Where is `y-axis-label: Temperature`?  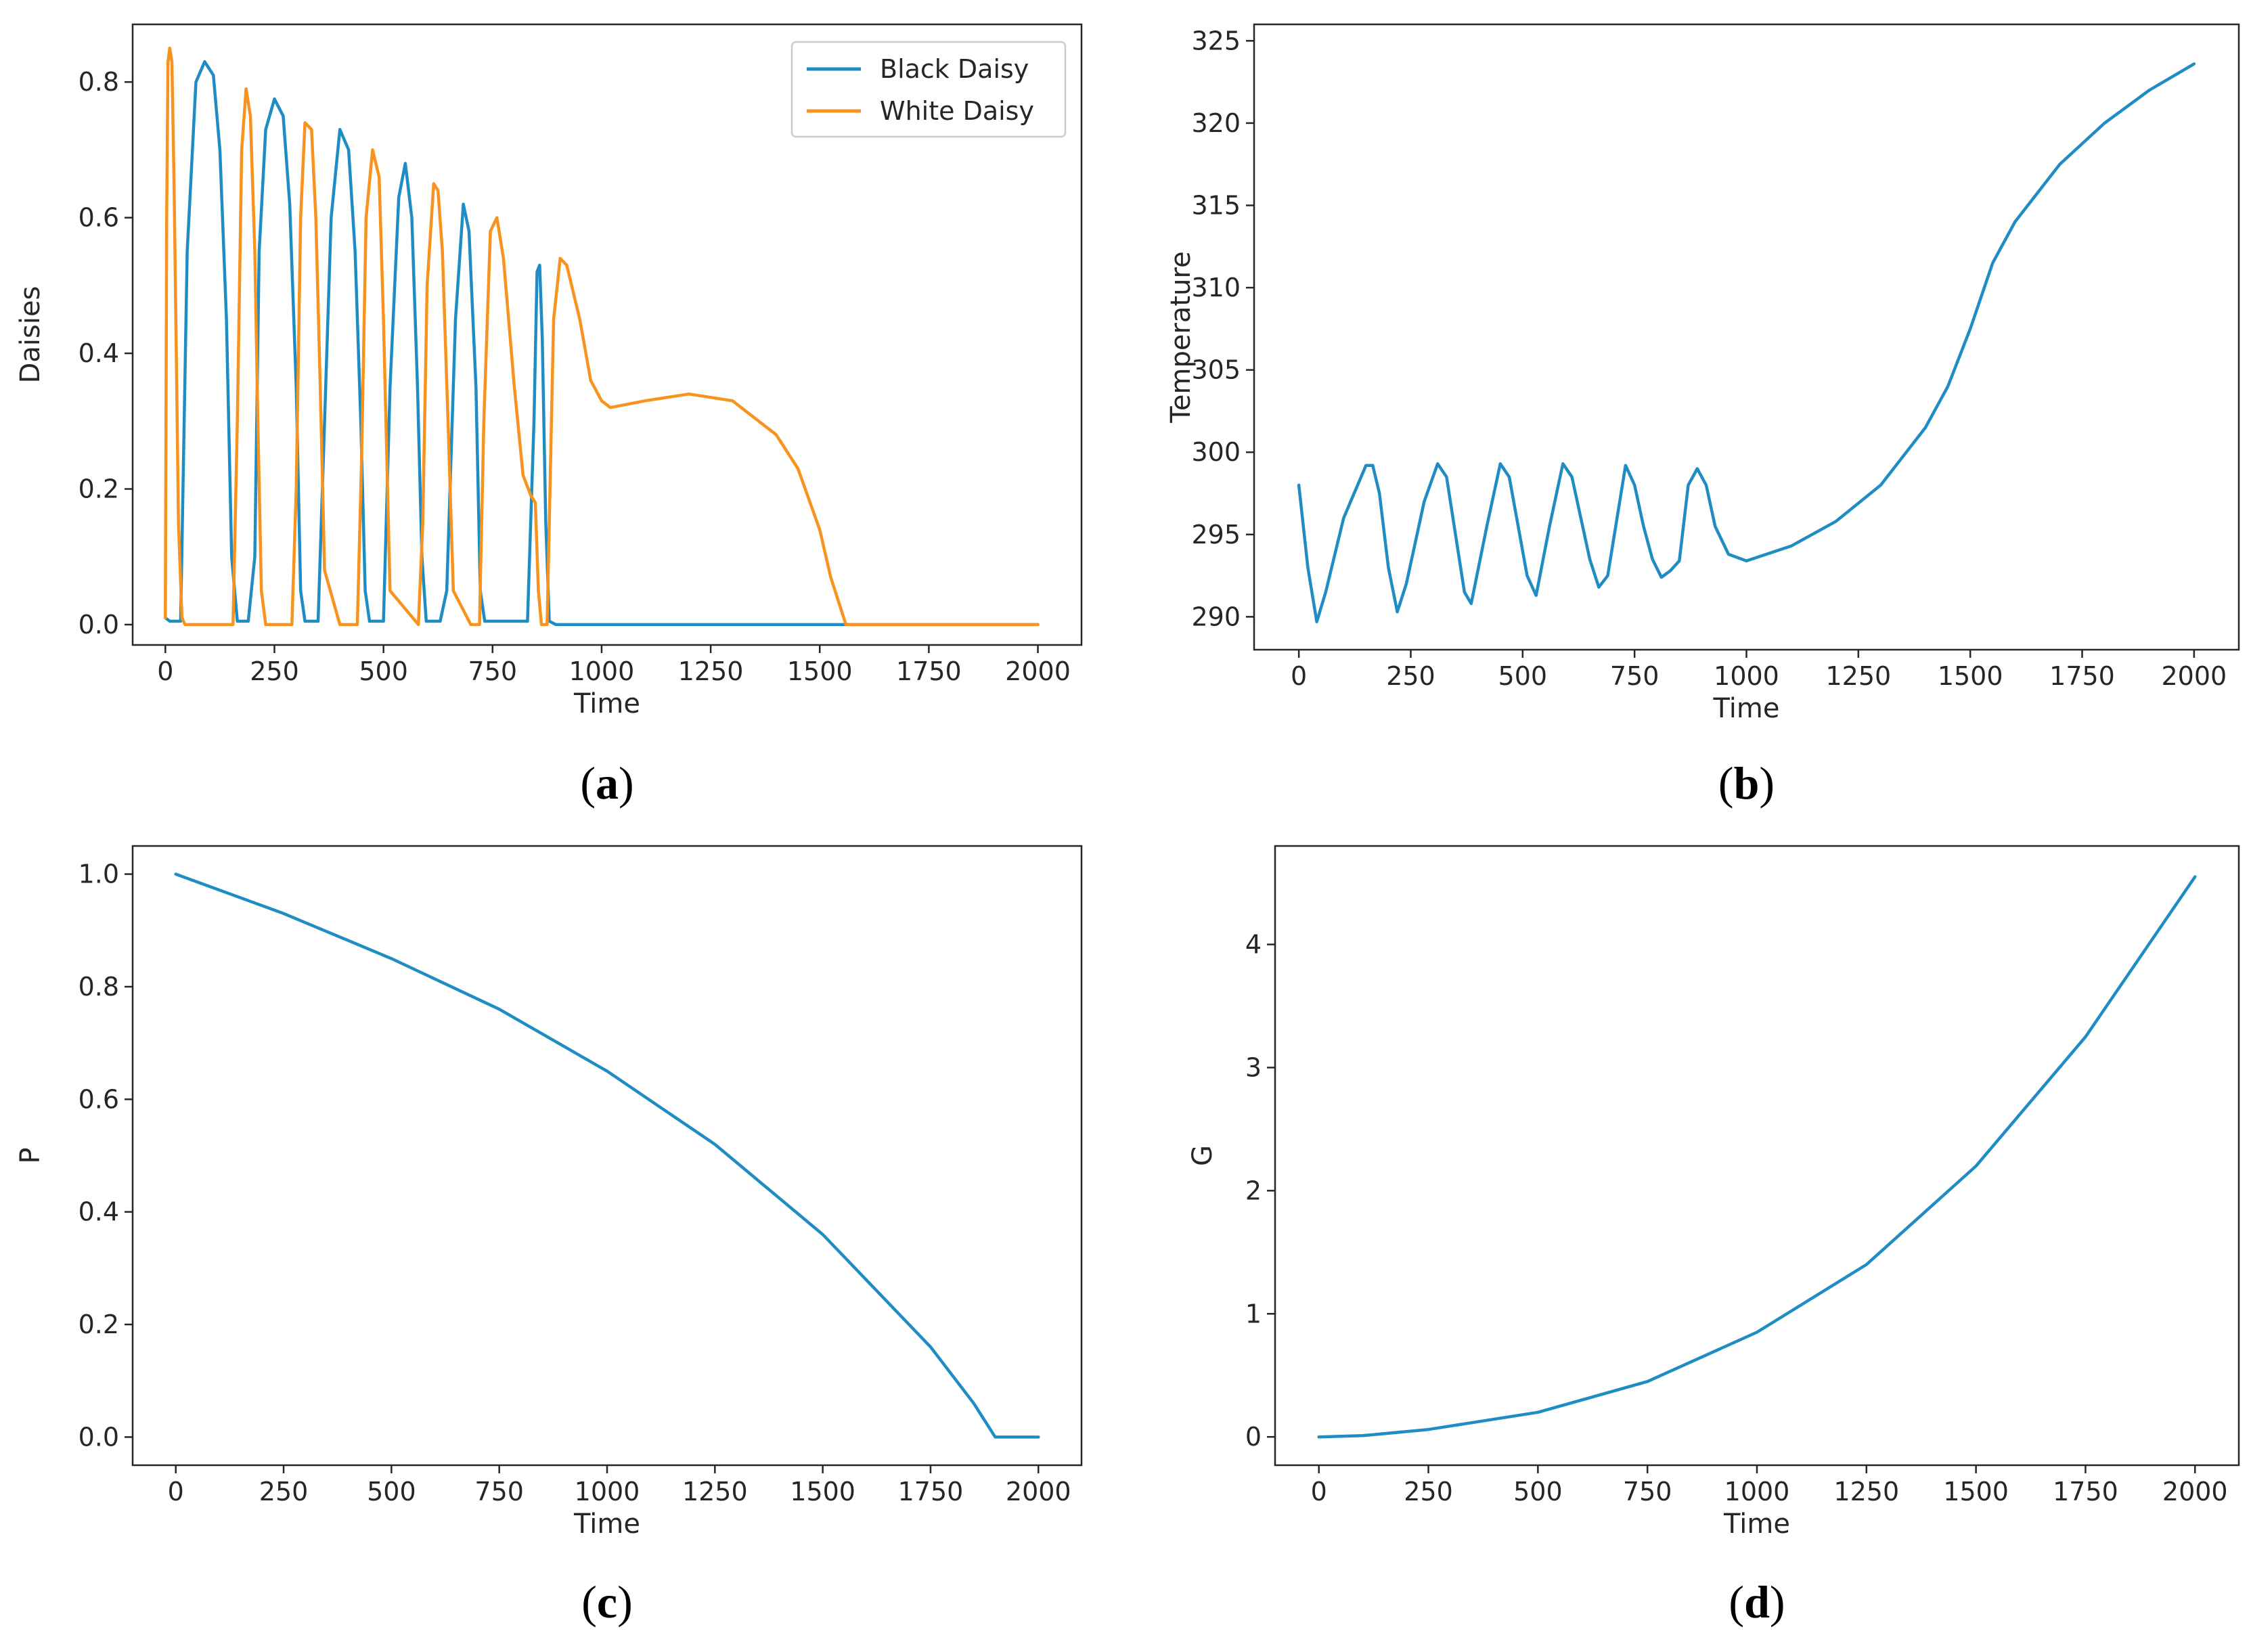 y-axis-label: Temperature is located at coordinates (1181, 337).